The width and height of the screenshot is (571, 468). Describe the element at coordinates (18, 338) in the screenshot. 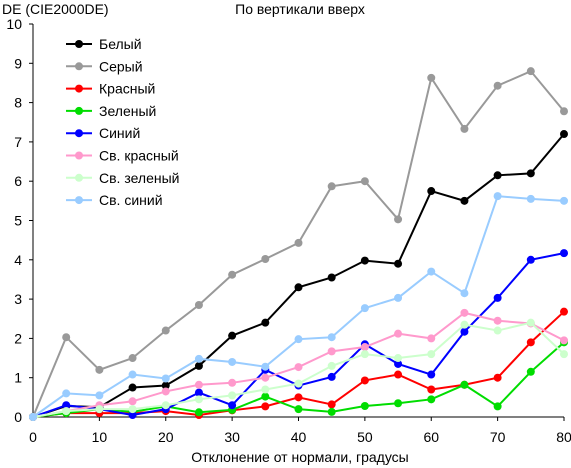

I see `y-tick-label: 2` at that location.